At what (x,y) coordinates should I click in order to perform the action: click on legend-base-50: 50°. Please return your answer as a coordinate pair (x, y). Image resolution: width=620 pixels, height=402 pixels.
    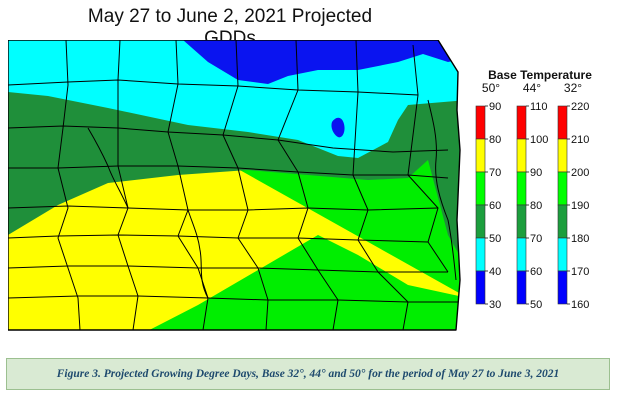
    Looking at the image, I should click on (491, 88).